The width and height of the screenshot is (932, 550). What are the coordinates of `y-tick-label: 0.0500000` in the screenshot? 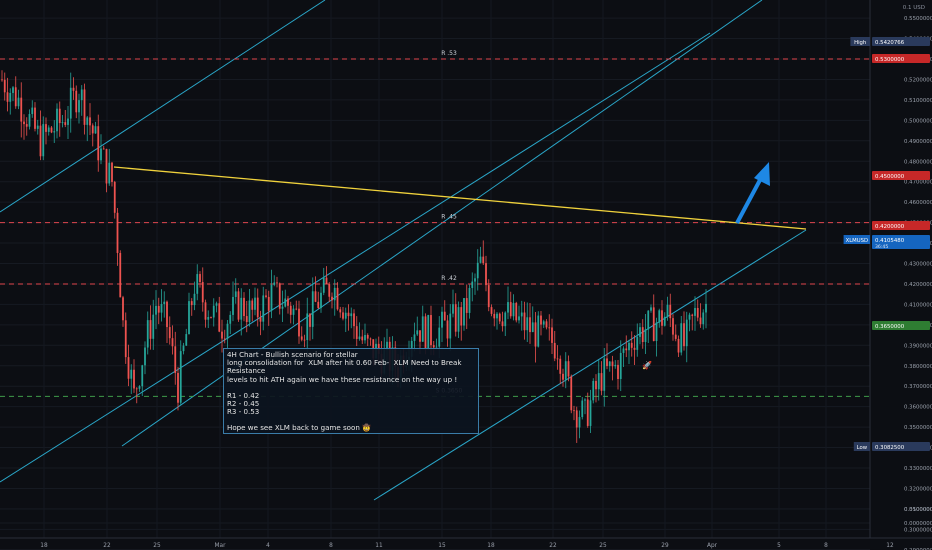 It's located at (918, 510).